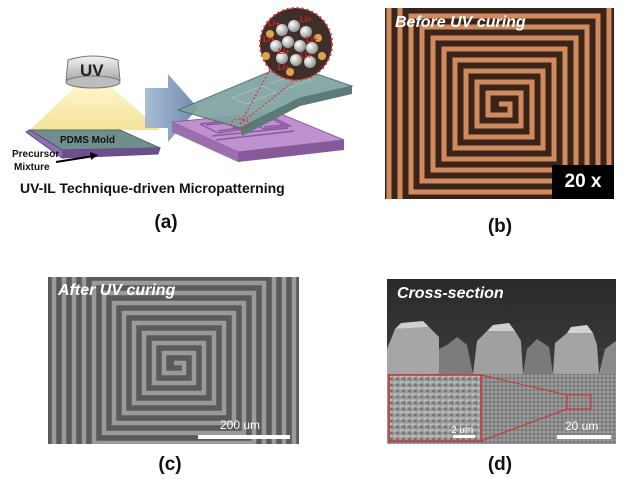 The width and height of the screenshot is (636, 481). Describe the element at coordinates (75, 159) in the screenshot. I see `precursor-arrow` at that location.